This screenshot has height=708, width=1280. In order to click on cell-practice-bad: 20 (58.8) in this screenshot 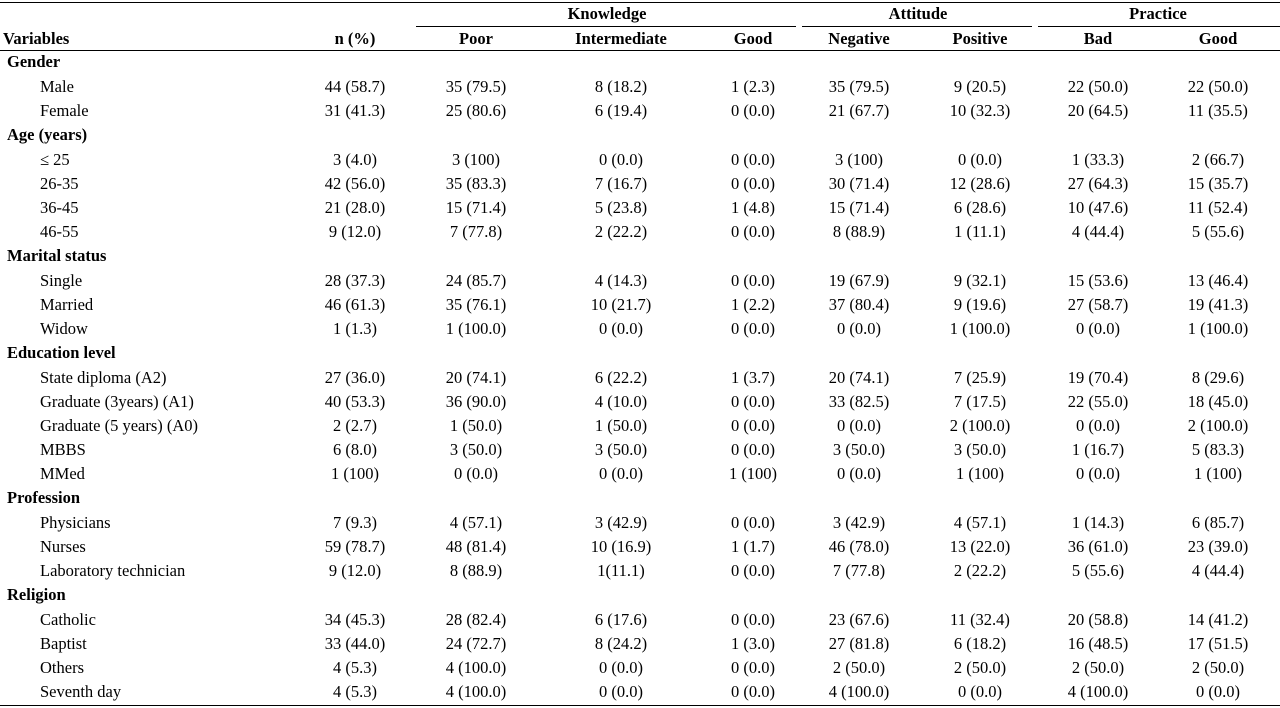, I will do `click(1098, 619)`.